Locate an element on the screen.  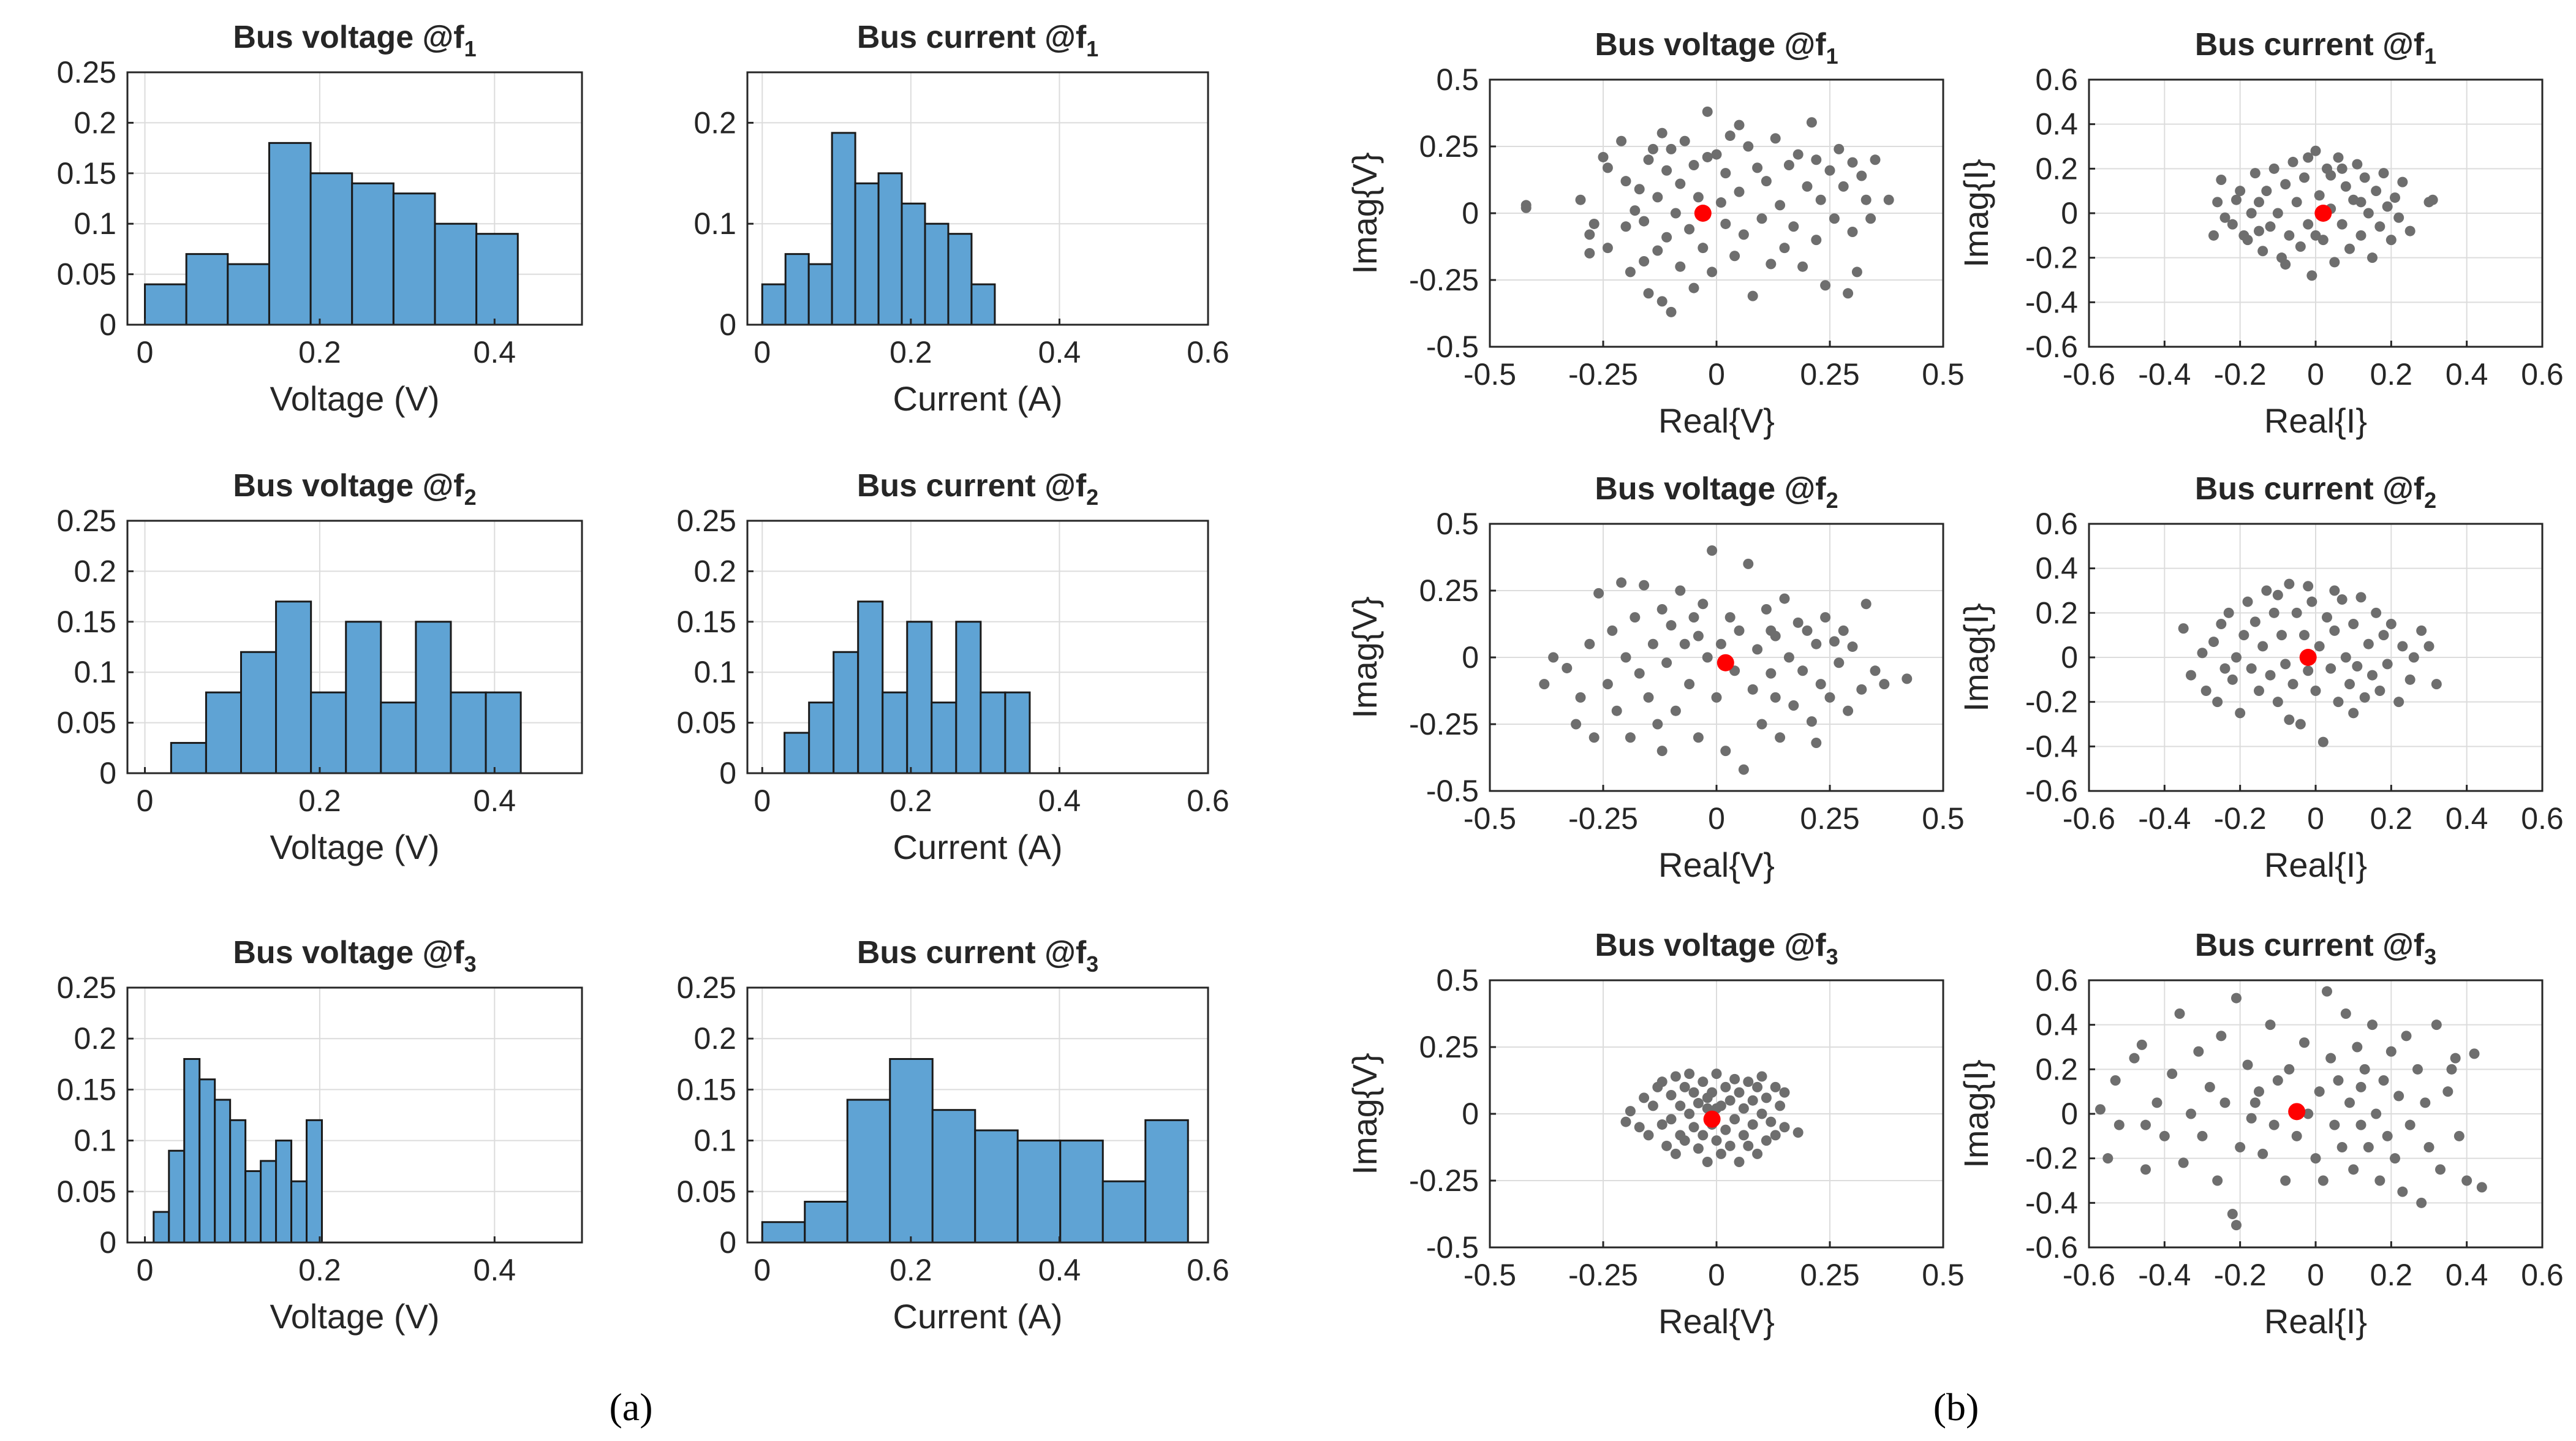
x-tick-label: 0.2 is located at coordinates (911, 801).